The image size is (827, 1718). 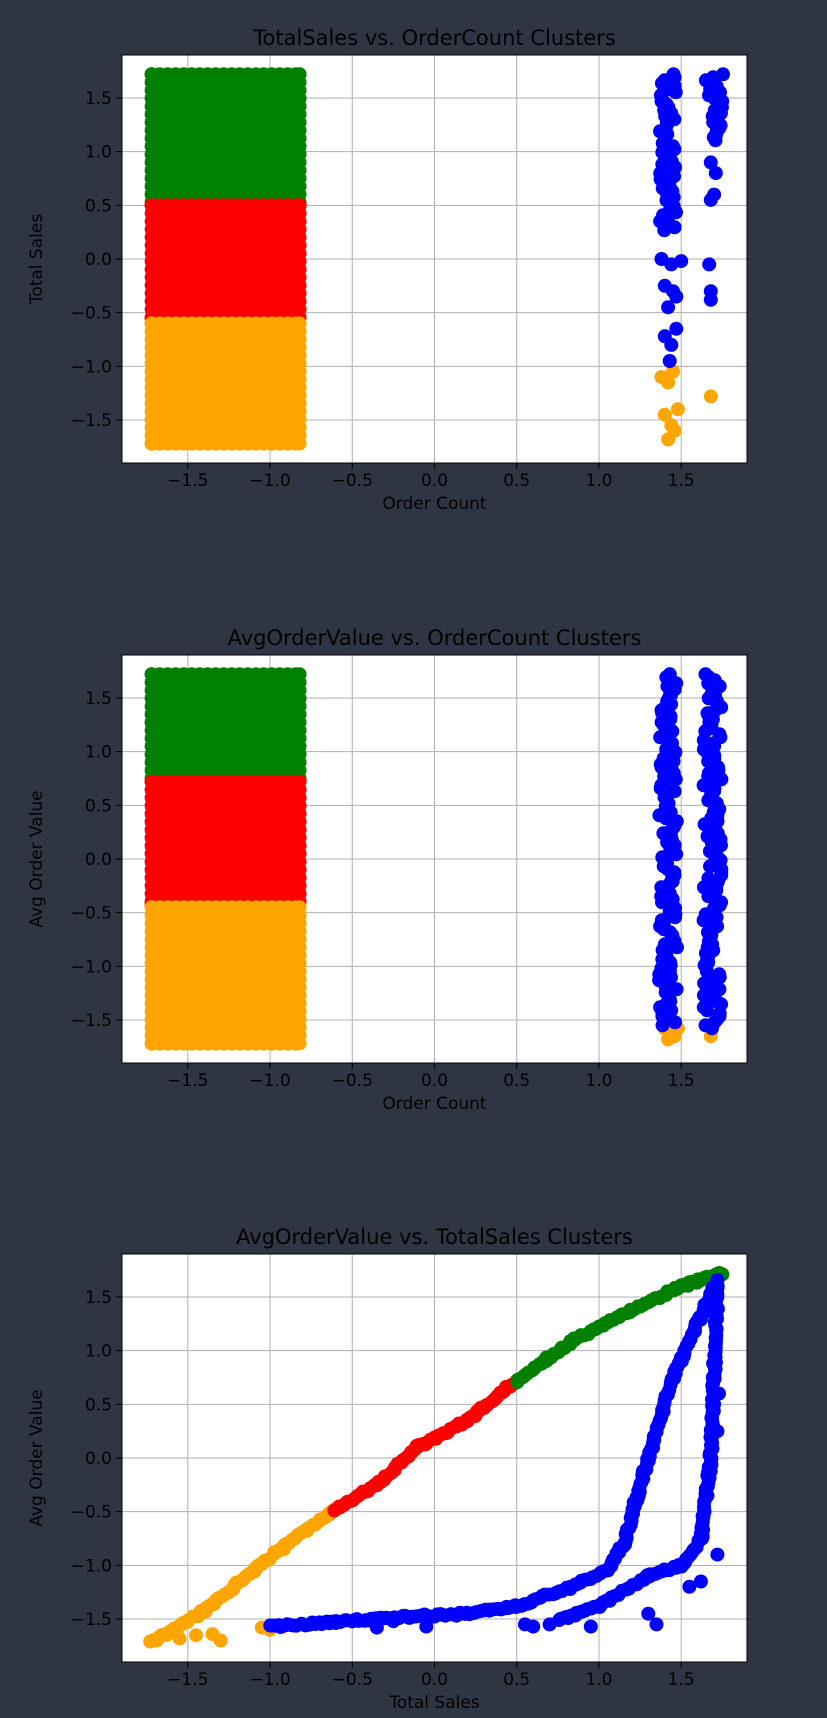 I want to click on x-tick-label: 1.5, so click(x=681, y=1081).